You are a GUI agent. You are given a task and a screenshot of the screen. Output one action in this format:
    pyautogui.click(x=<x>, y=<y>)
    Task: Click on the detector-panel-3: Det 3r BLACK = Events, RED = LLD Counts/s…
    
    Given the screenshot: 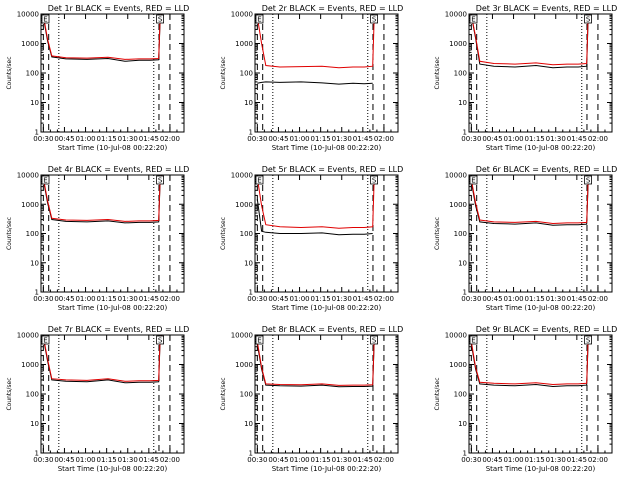 What is the action you would take?
    pyautogui.click(x=525, y=78)
    